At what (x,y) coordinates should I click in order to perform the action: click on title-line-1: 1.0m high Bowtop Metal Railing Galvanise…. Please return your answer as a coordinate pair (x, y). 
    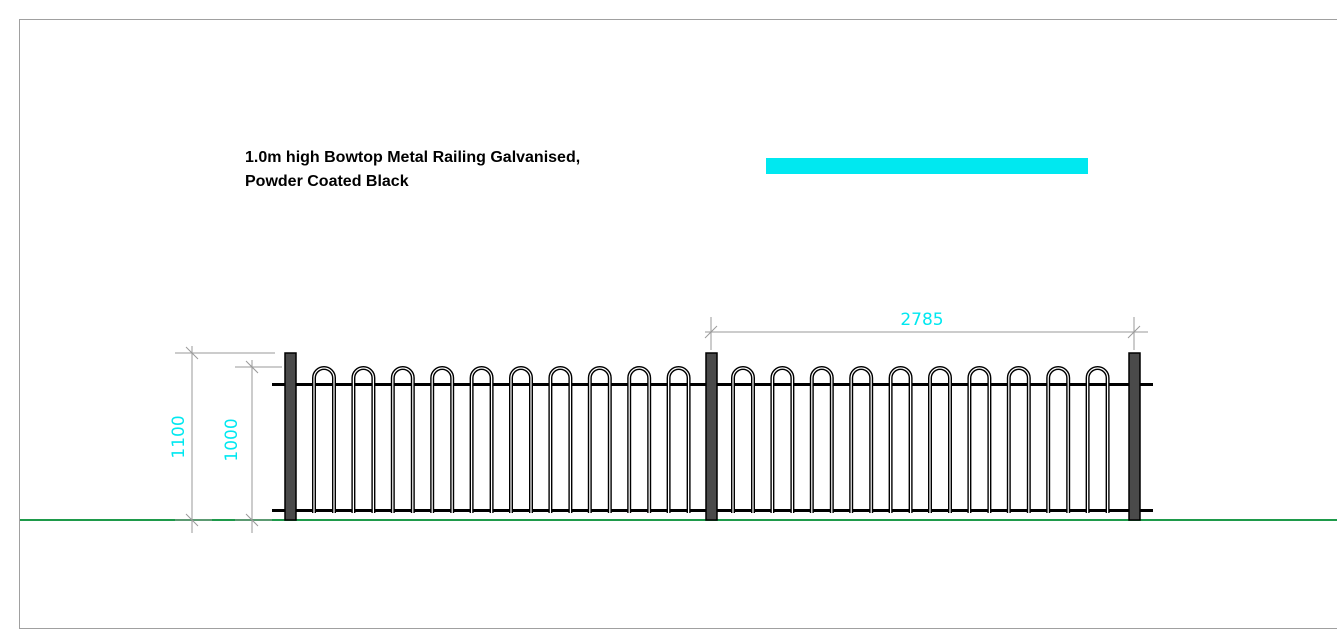
    Looking at the image, I should click on (413, 157).